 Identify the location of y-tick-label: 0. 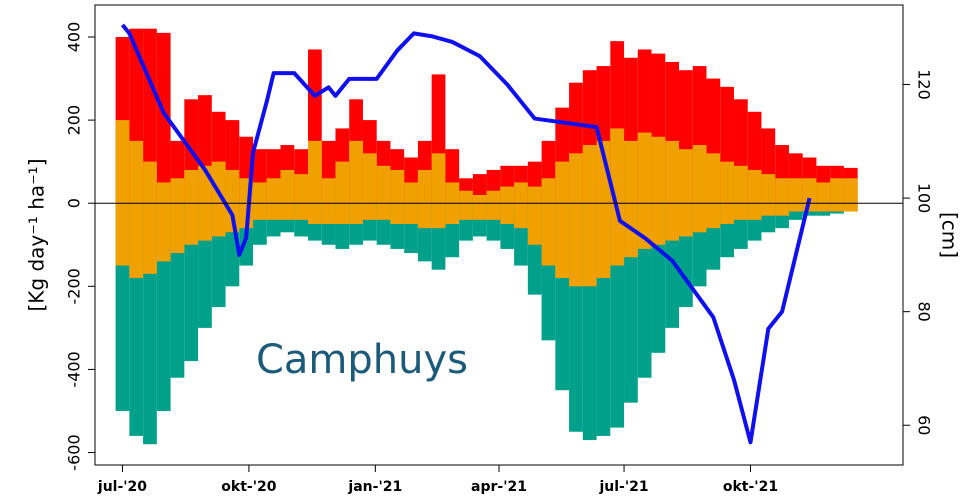
(74, 203).